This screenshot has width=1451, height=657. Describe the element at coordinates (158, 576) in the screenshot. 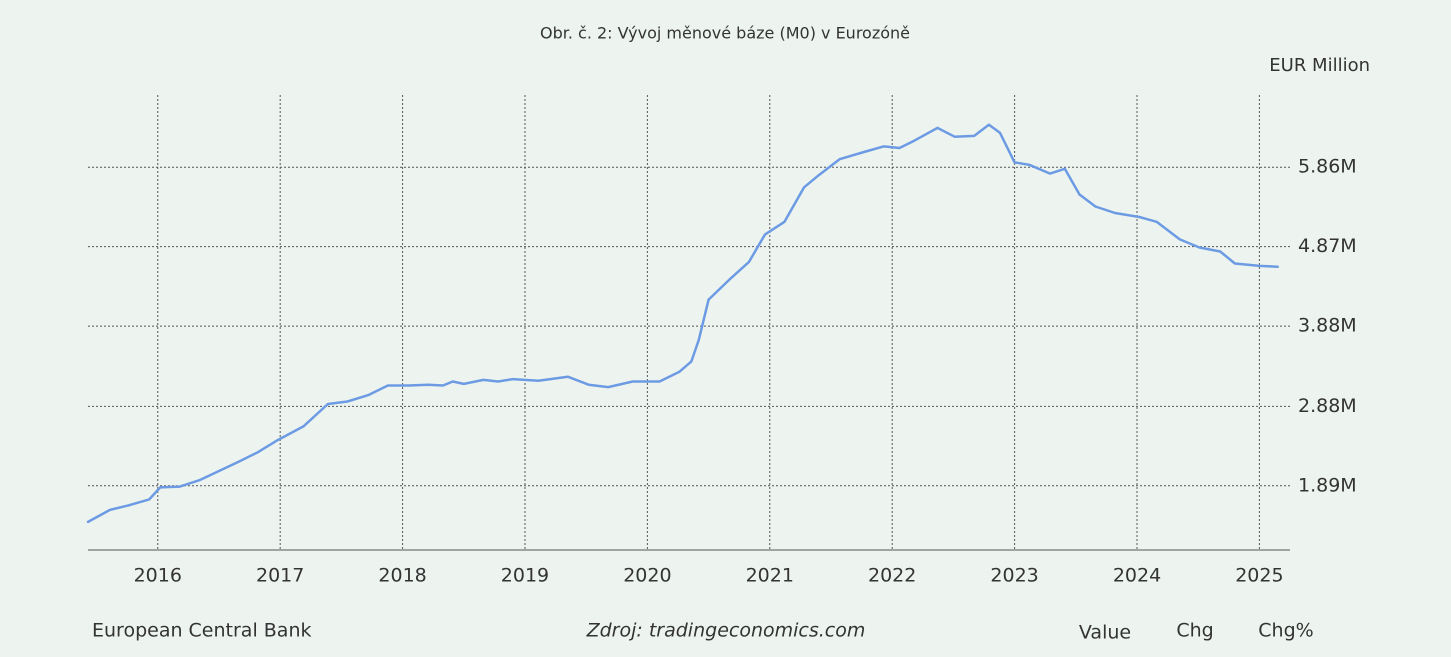

I see `x-tick-label: 2016` at that location.